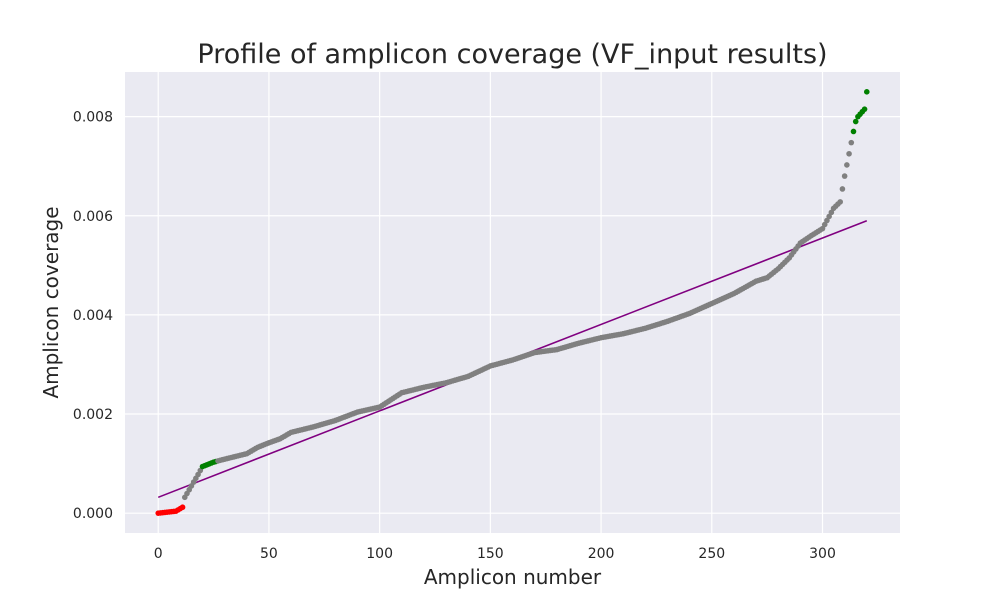 The image size is (1000, 600). Describe the element at coordinates (158, 554) in the screenshot. I see `x-tick-label: 0` at that location.